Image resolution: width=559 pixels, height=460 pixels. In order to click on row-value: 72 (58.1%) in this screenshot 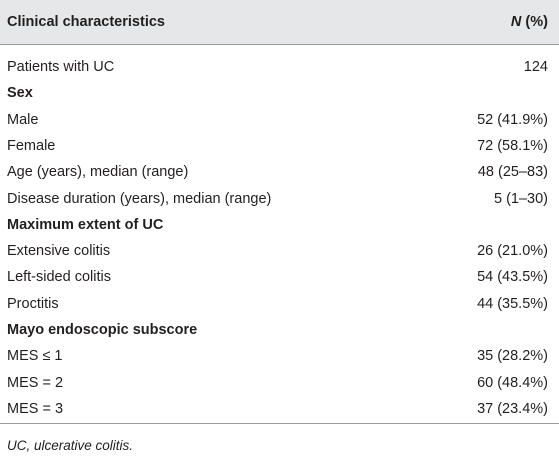, I will do `click(512, 145)`.